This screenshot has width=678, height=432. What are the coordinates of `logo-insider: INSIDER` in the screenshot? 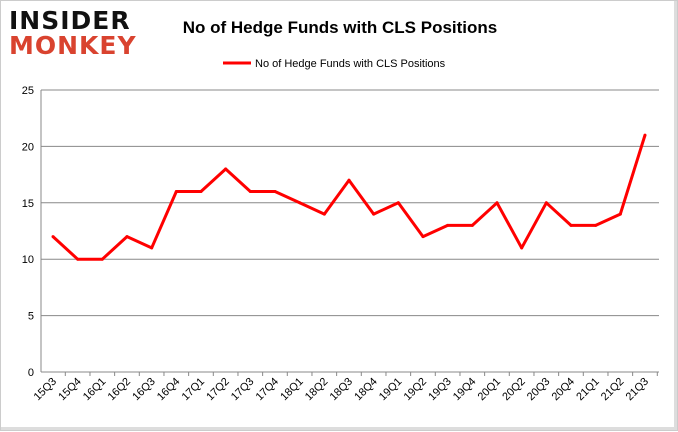 It's located at (70, 20).